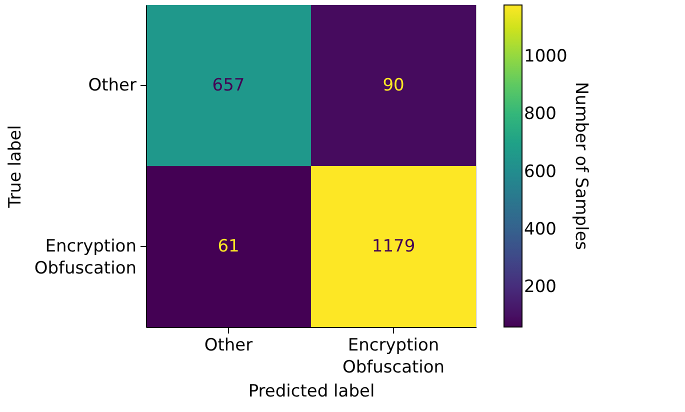 Image resolution: width=685 pixels, height=412 pixels. What do you see at coordinates (546, 56) in the screenshot?
I see `color-bar-label: 1000` at bounding box center [546, 56].